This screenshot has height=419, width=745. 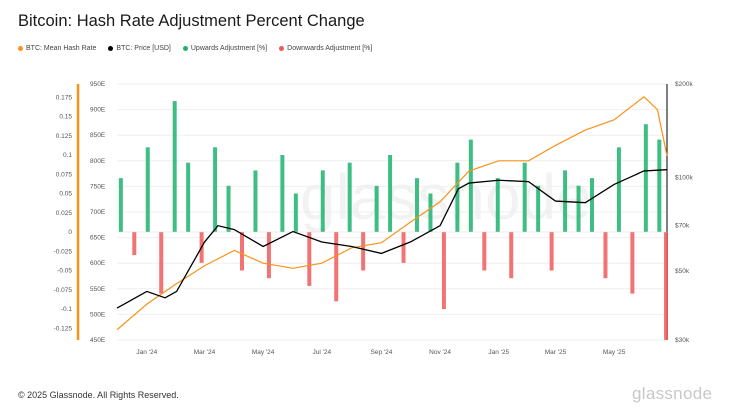 What do you see at coordinates (64, 271) in the screenshot?
I see `adjustment-axis-tick-label: -0.05` at bounding box center [64, 271].